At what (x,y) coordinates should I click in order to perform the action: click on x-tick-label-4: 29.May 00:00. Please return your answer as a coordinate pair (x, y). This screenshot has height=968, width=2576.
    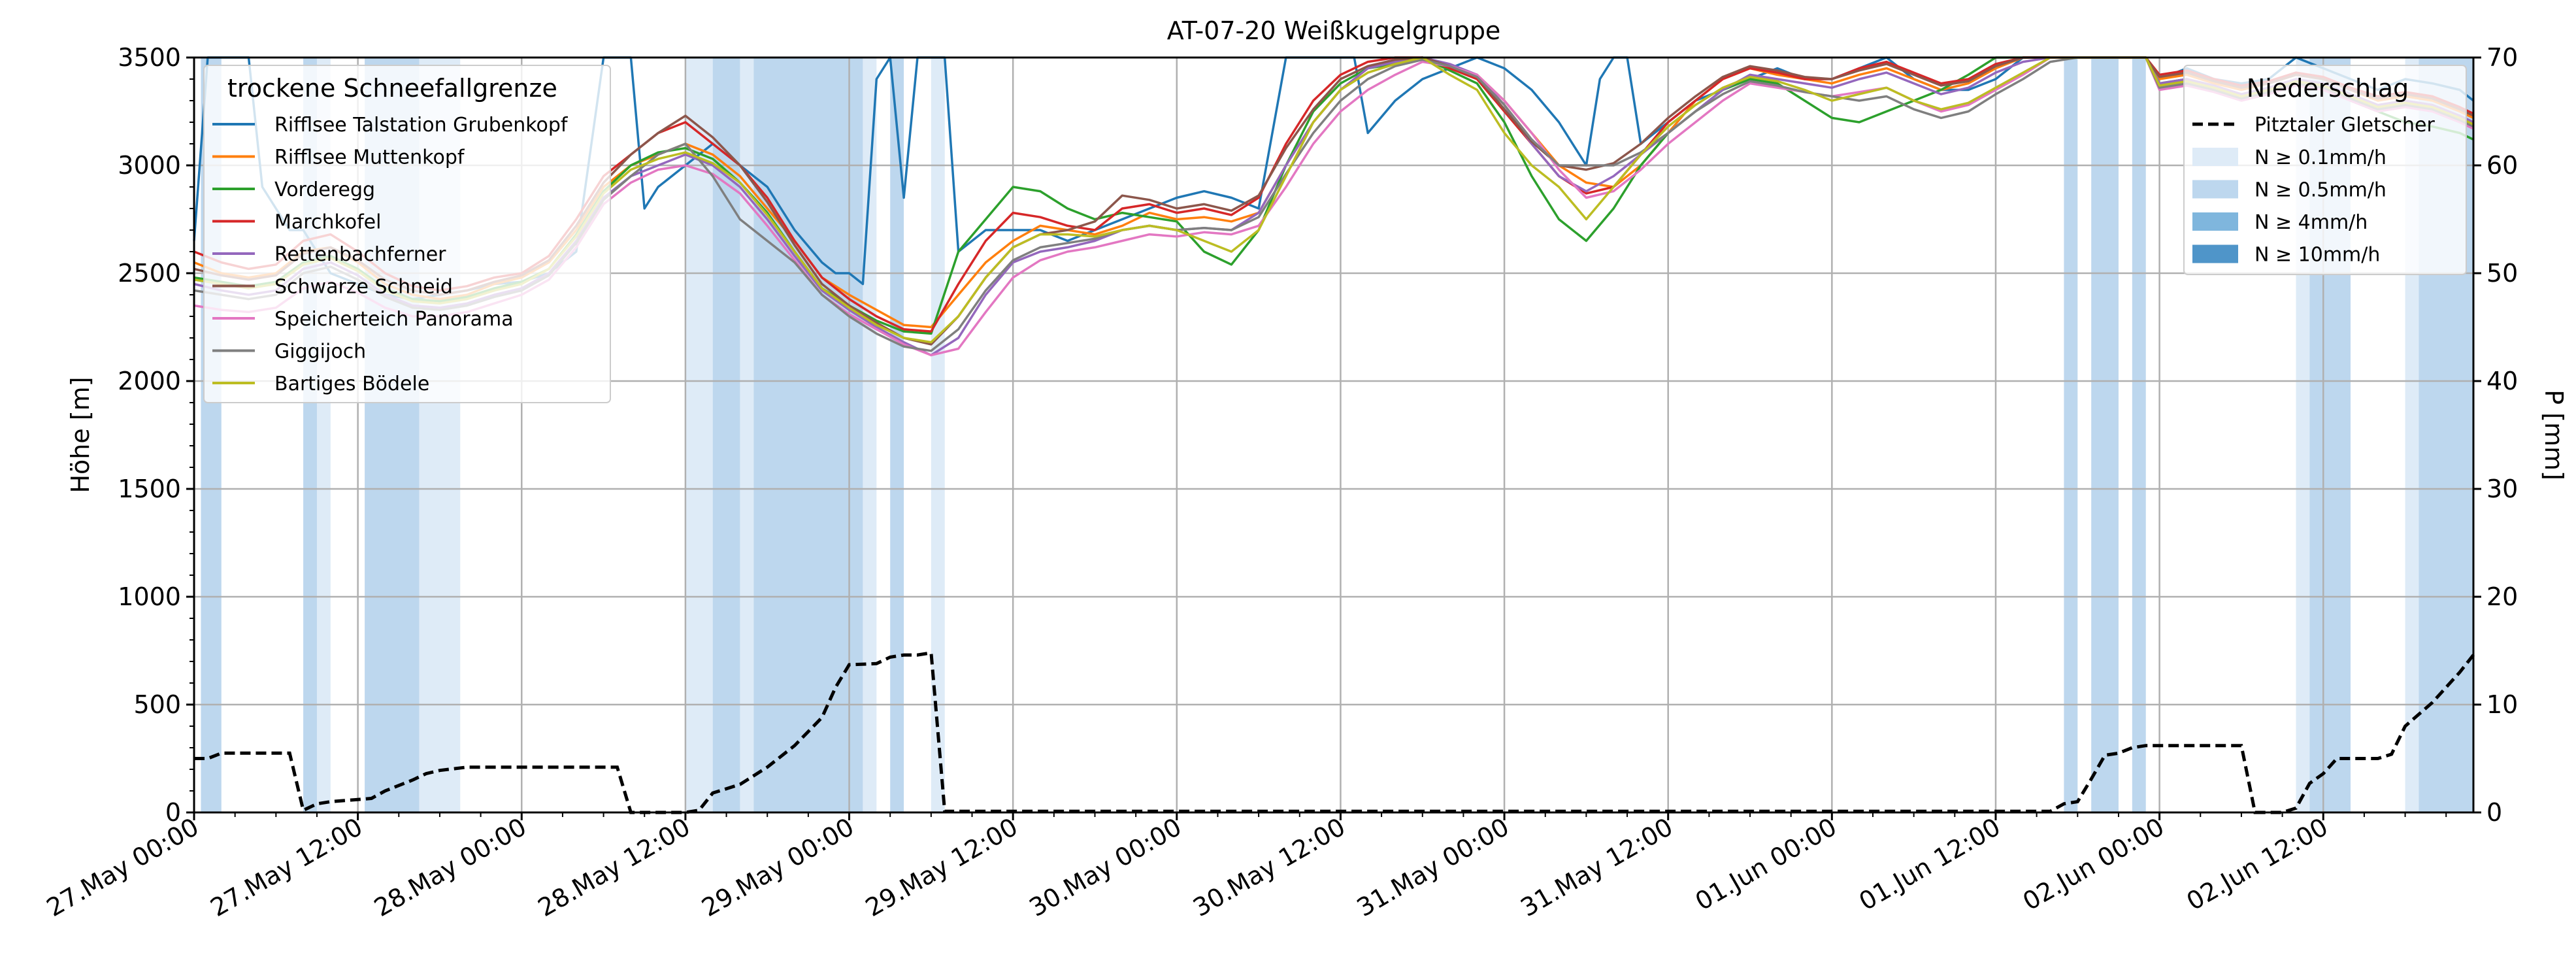
    Looking at the image, I should click on (778, 867).